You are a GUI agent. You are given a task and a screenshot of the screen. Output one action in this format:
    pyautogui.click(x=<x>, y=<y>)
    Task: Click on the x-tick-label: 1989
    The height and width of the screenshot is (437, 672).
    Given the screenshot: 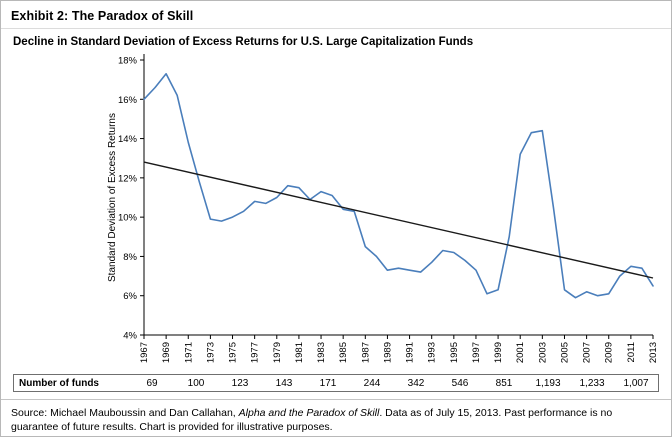 What is the action you would take?
    pyautogui.click(x=387, y=352)
    